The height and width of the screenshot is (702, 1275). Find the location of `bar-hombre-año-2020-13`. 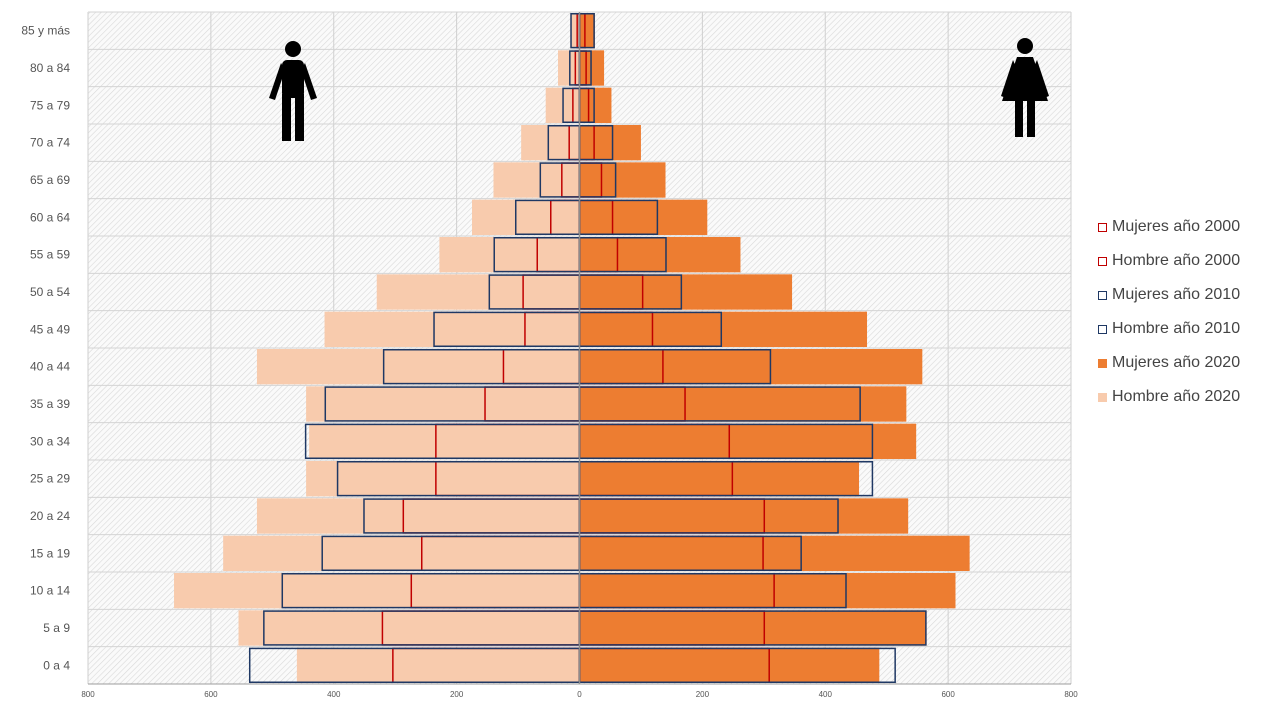

bar-hombre-año-2020-13 is located at coordinates (536, 180).